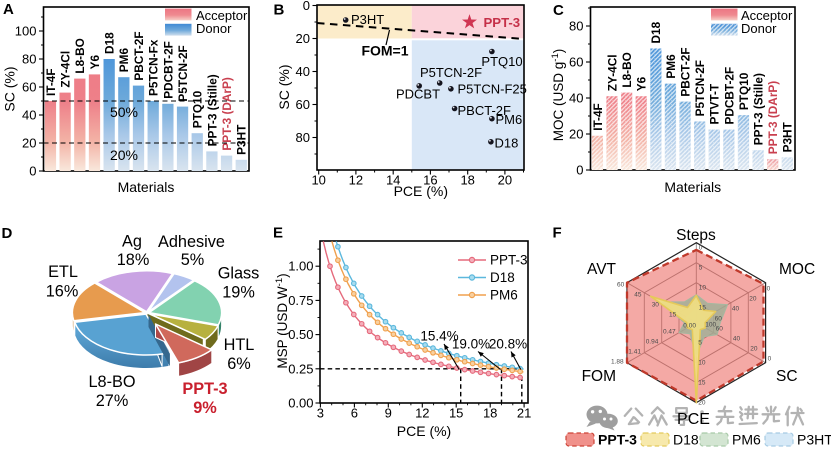 Image resolution: width=831 pixels, height=451 pixels. What do you see at coordinates (112, 401) in the screenshot?
I see `svg-text: 27%` at bounding box center [112, 401].